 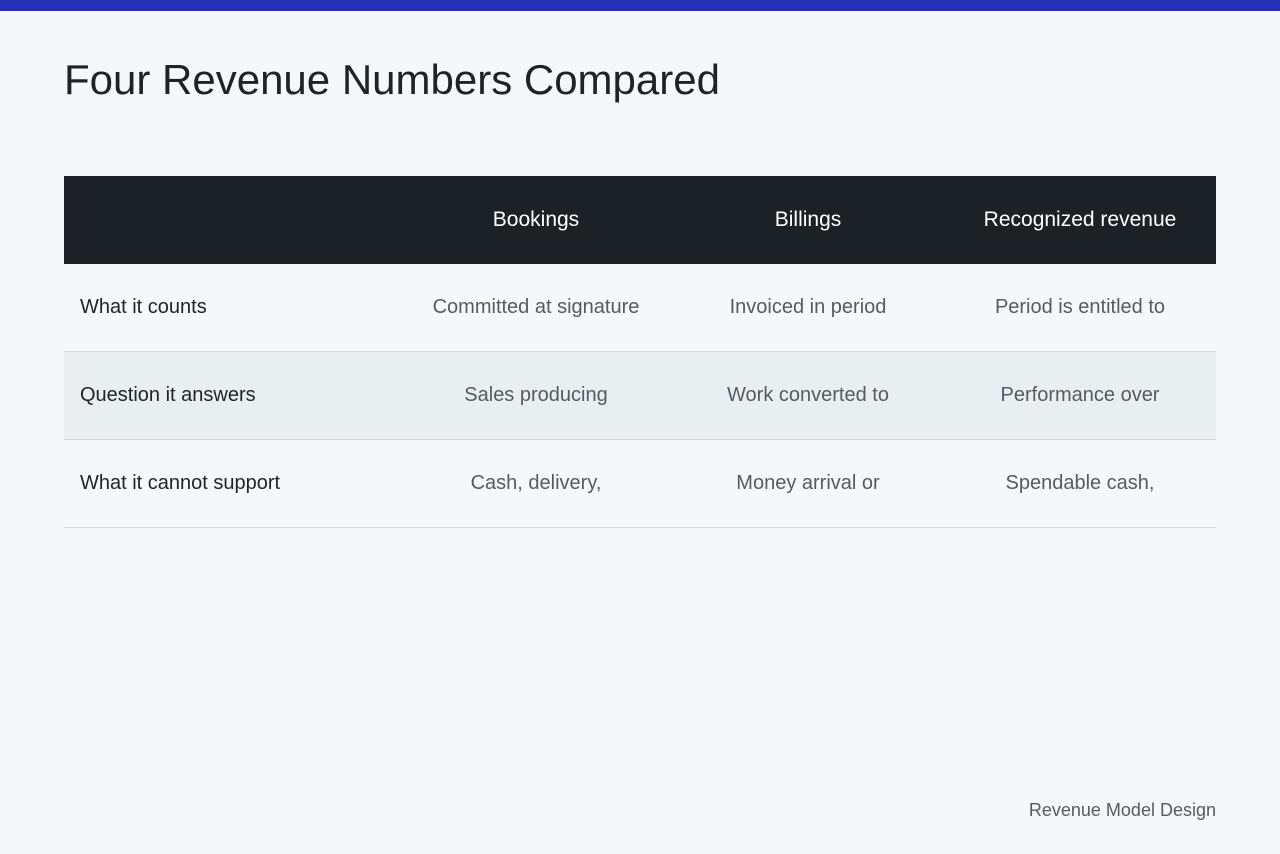 What do you see at coordinates (808, 307) in the screenshot?
I see `table-cell: Invoiced in period` at bounding box center [808, 307].